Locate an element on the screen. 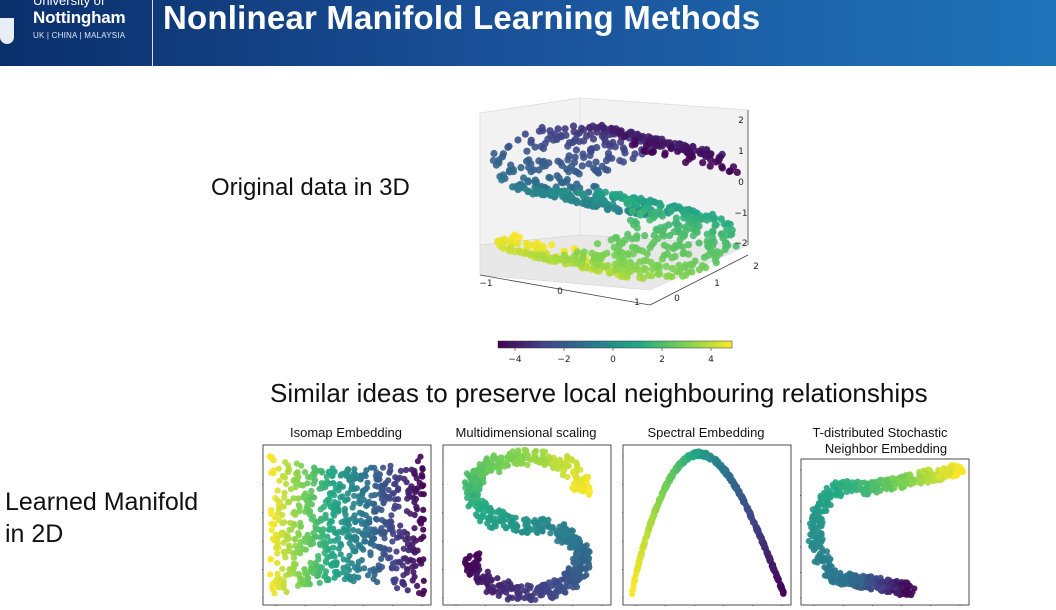  s3d-yticks-label: 2 is located at coordinates (756, 267).